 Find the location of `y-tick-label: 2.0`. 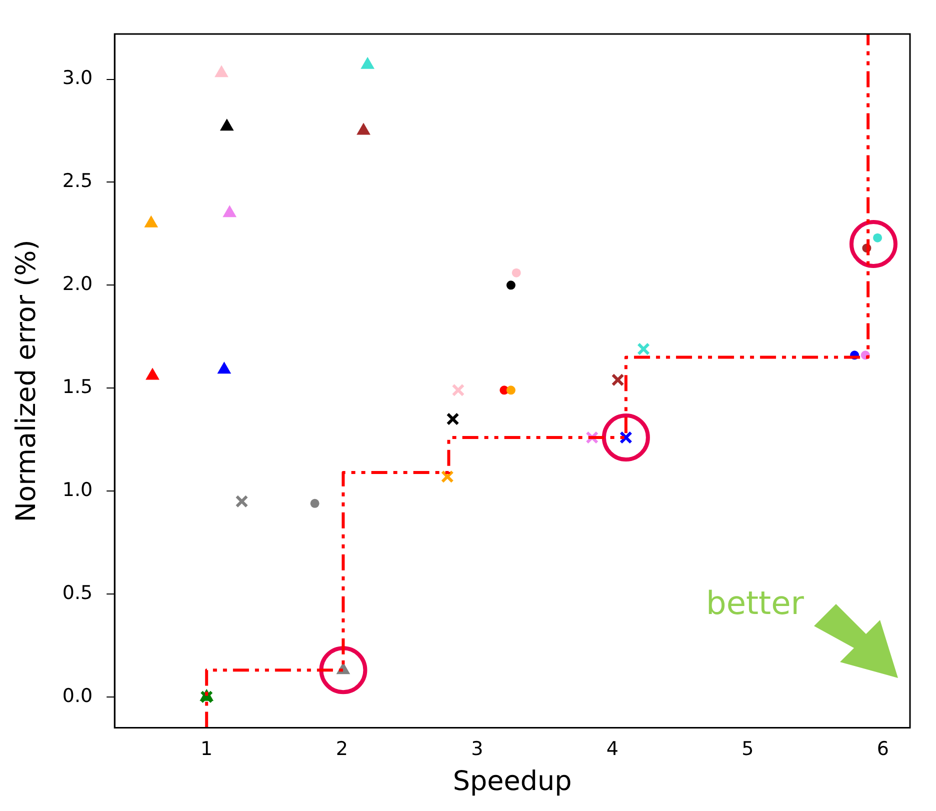

y-tick-label: 2.0 is located at coordinates (77, 284).